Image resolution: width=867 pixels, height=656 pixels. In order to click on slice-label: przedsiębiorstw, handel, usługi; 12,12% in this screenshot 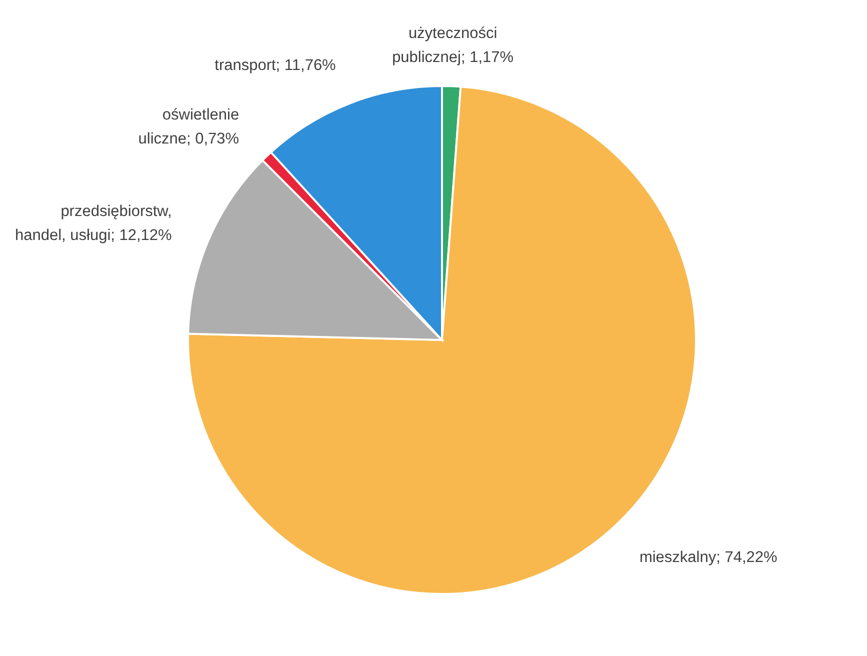, I will do `click(93, 223)`.